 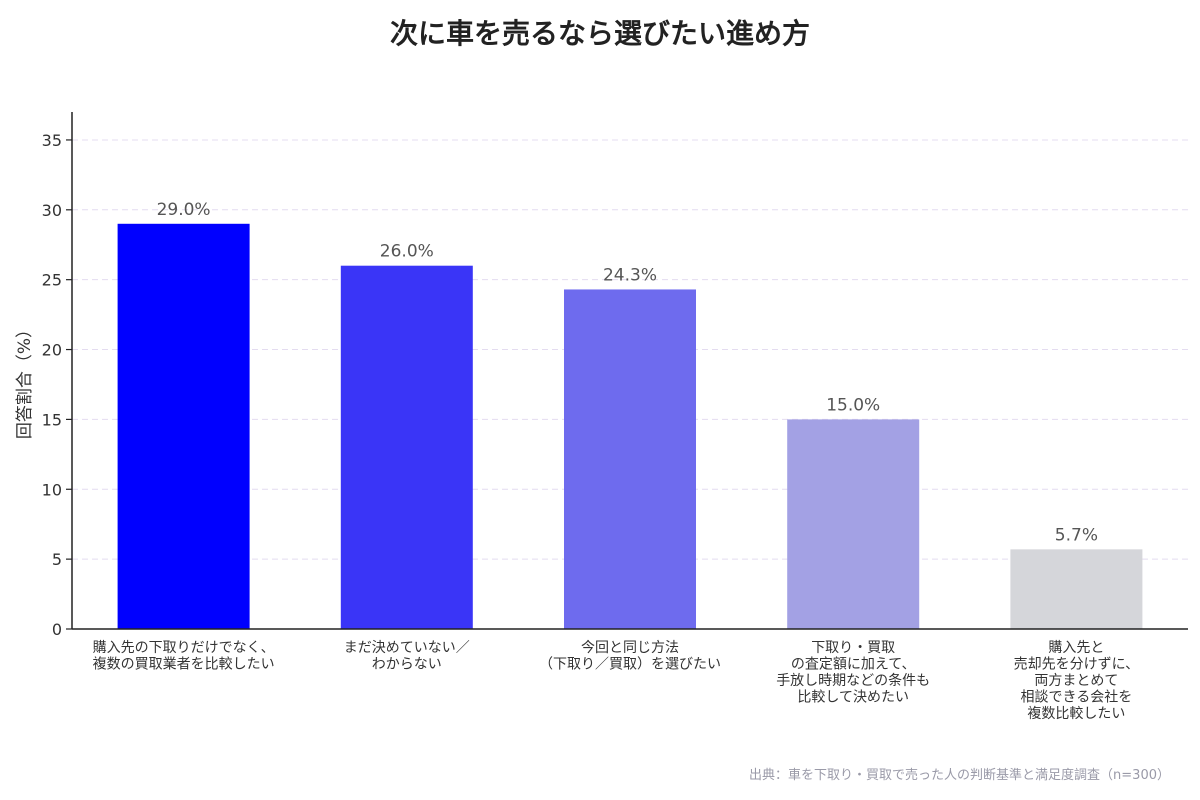 What do you see at coordinates (52, 350) in the screenshot?
I see `y-tick-label: 20` at bounding box center [52, 350].